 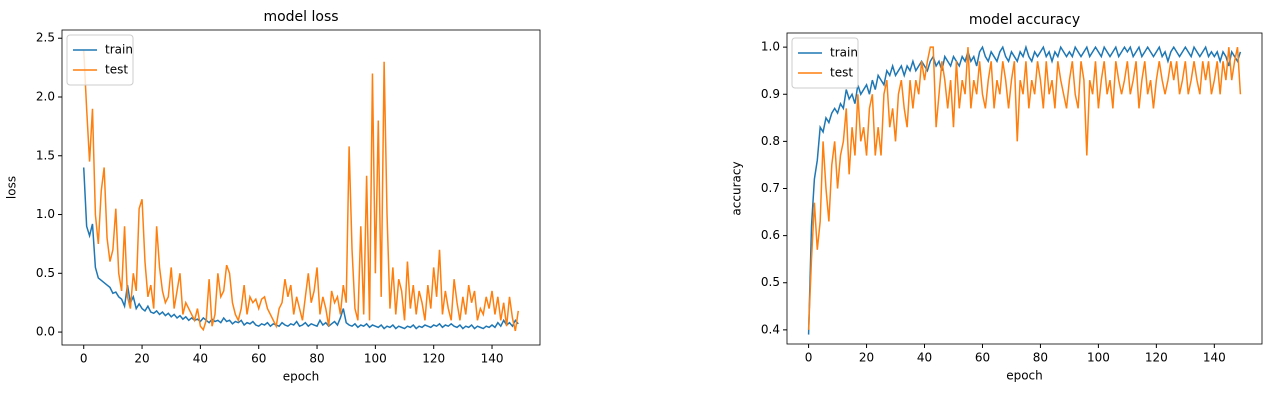 I want to click on y-tick-label: 0.4, so click(x=770, y=329).